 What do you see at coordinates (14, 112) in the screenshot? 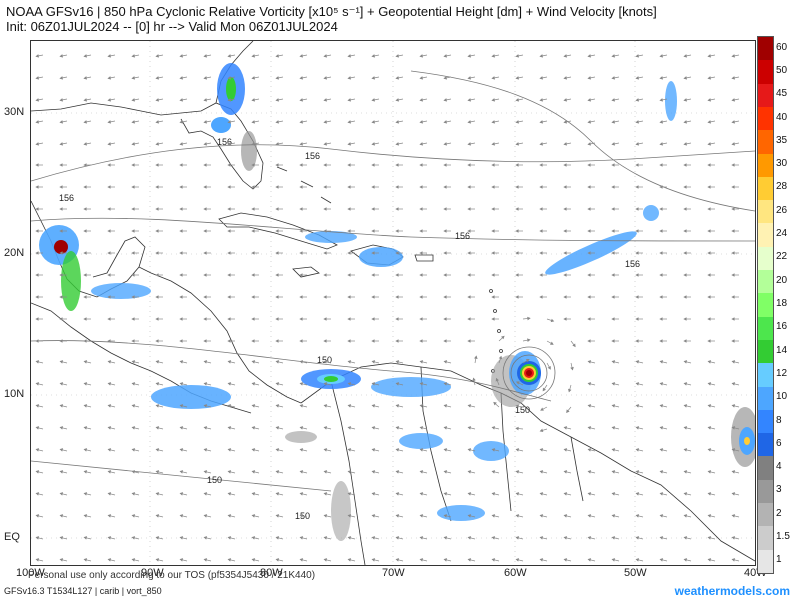
I see `lat-label-30n: 30N` at bounding box center [14, 112].